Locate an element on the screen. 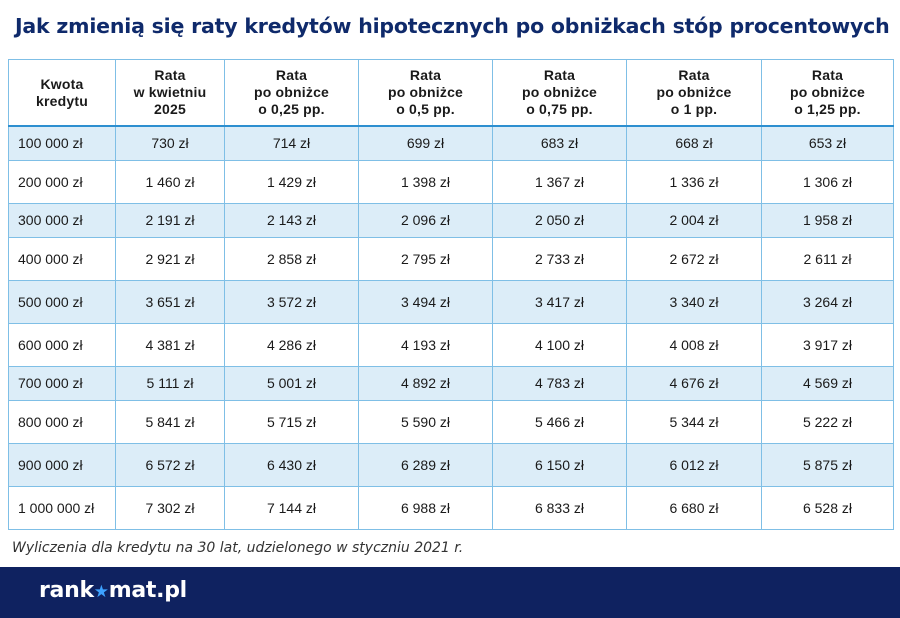  installment-cell: 6 012 zł is located at coordinates (694, 464).